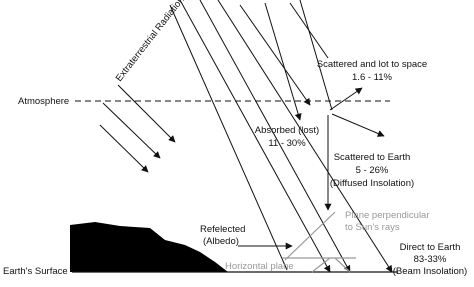 The width and height of the screenshot is (474, 287). Describe the element at coordinates (372, 227) in the screenshot. I see `plane-perpendicular-2: to Sun's rays` at that location.